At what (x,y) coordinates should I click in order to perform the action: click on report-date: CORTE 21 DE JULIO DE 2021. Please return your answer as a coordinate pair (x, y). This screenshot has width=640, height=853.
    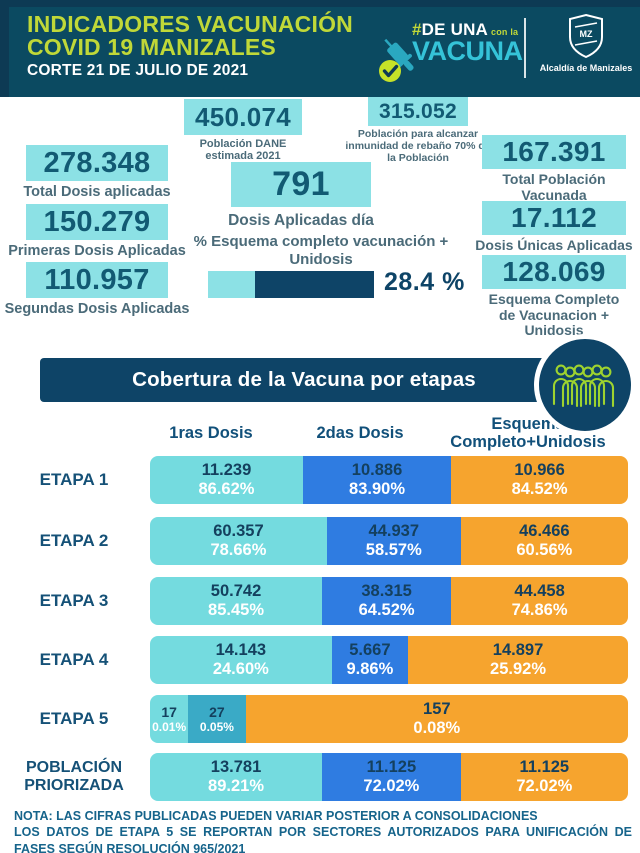
    Looking at the image, I should click on (138, 70).